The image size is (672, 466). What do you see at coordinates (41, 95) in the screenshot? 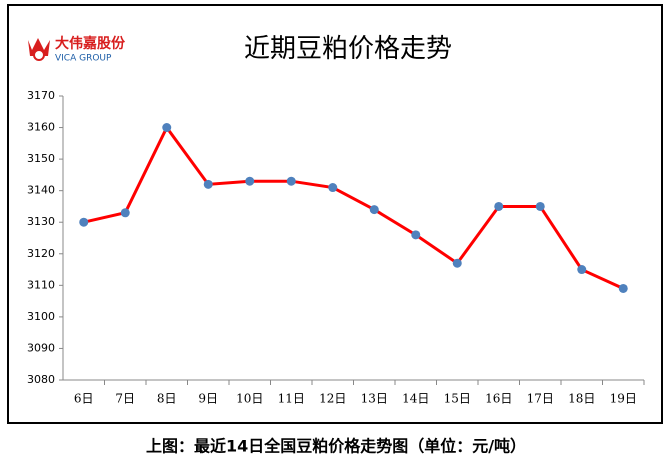
I see `y-tick-label: 3170` at bounding box center [41, 95].